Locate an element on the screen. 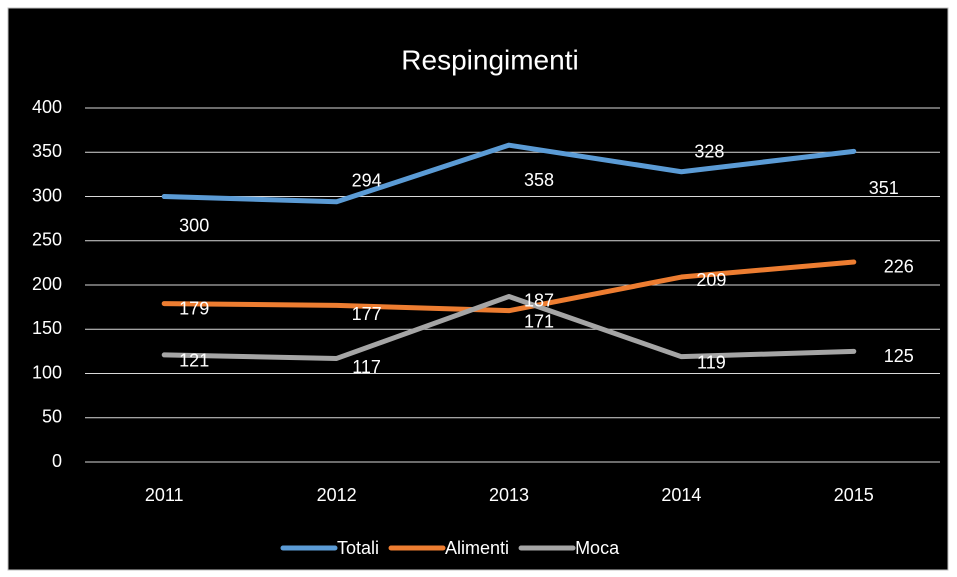 This screenshot has width=957, height=577. x-tick-label: 2014 is located at coordinates (681, 495).